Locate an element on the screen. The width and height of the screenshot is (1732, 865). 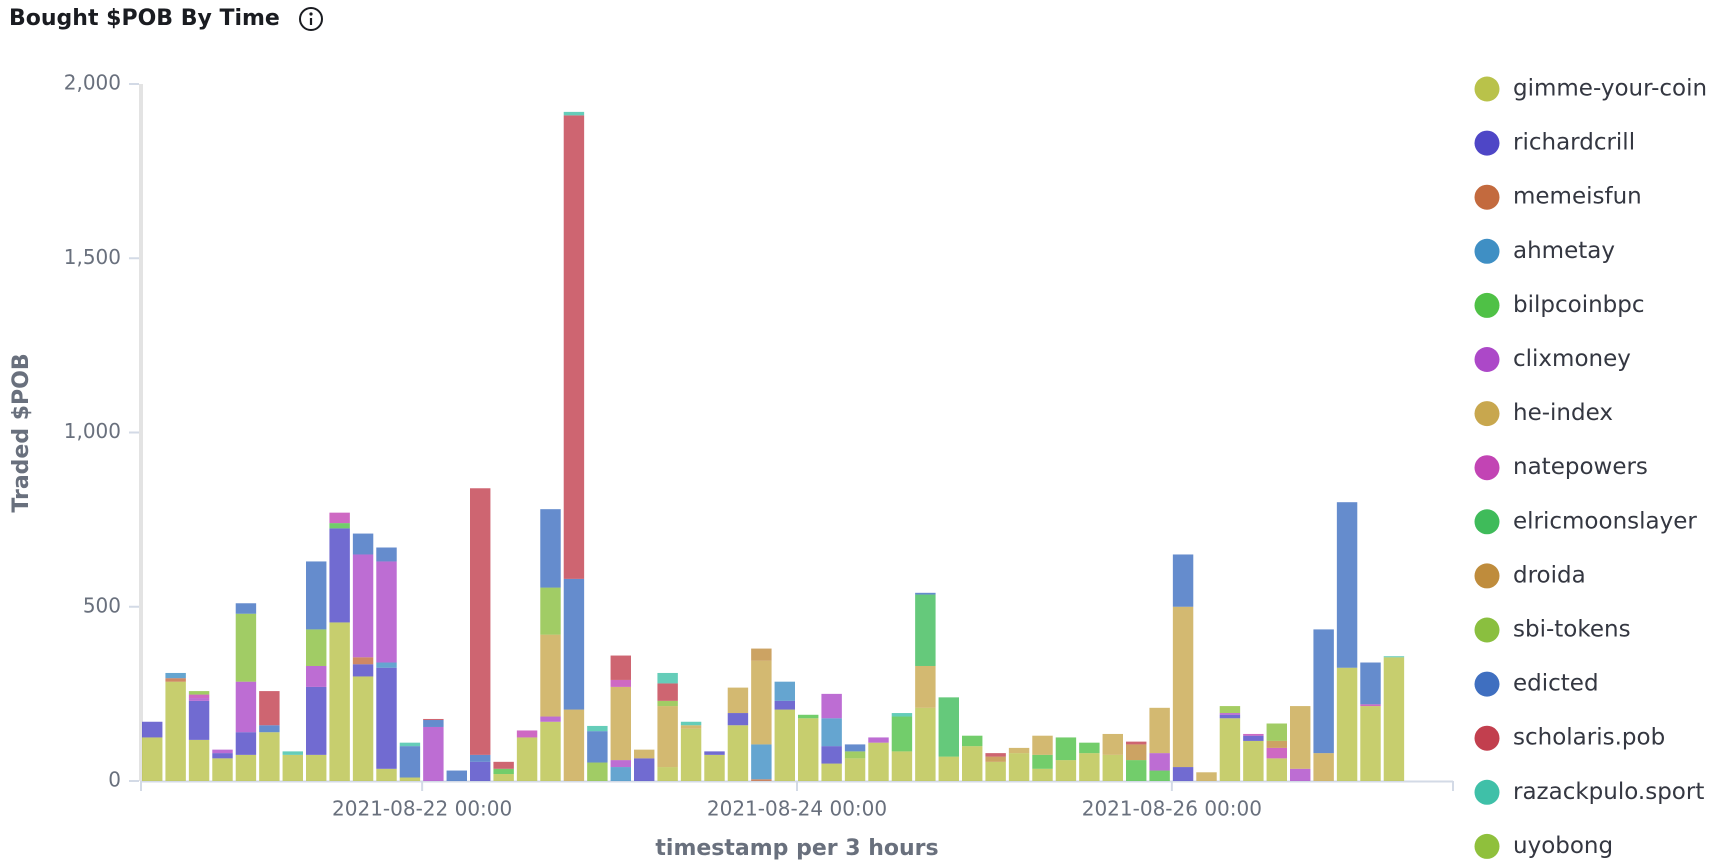
legend-label: ahmetay is located at coordinates (1564, 251).